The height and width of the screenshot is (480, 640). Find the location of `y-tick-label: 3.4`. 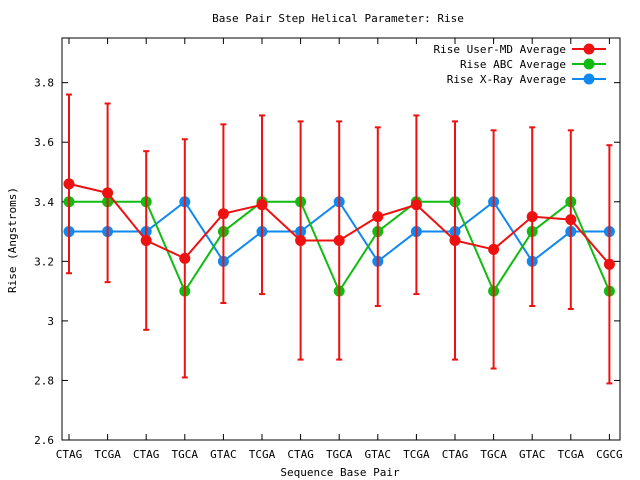

y-tick-label: 3.4 is located at coordinates (44, 202).